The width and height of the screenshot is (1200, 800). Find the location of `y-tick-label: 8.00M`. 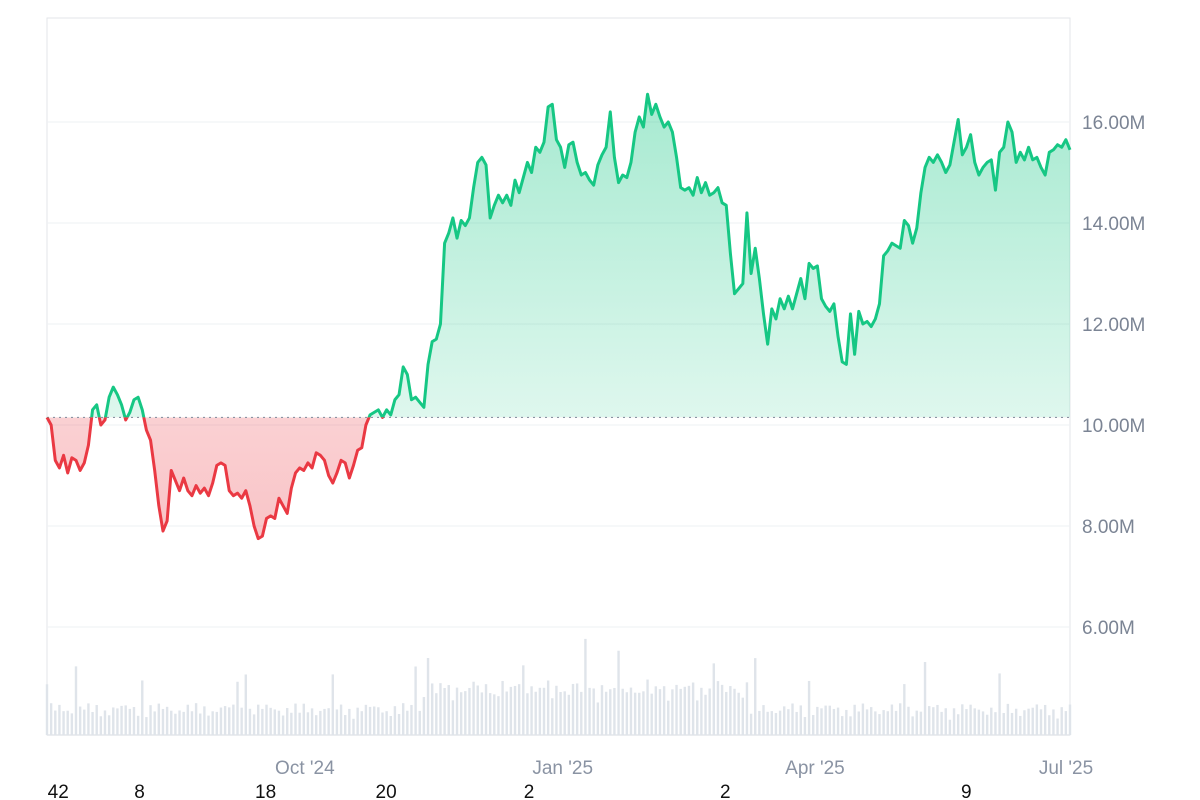

y-tick-label: 8.00M is located at coordinates (1108, 527).